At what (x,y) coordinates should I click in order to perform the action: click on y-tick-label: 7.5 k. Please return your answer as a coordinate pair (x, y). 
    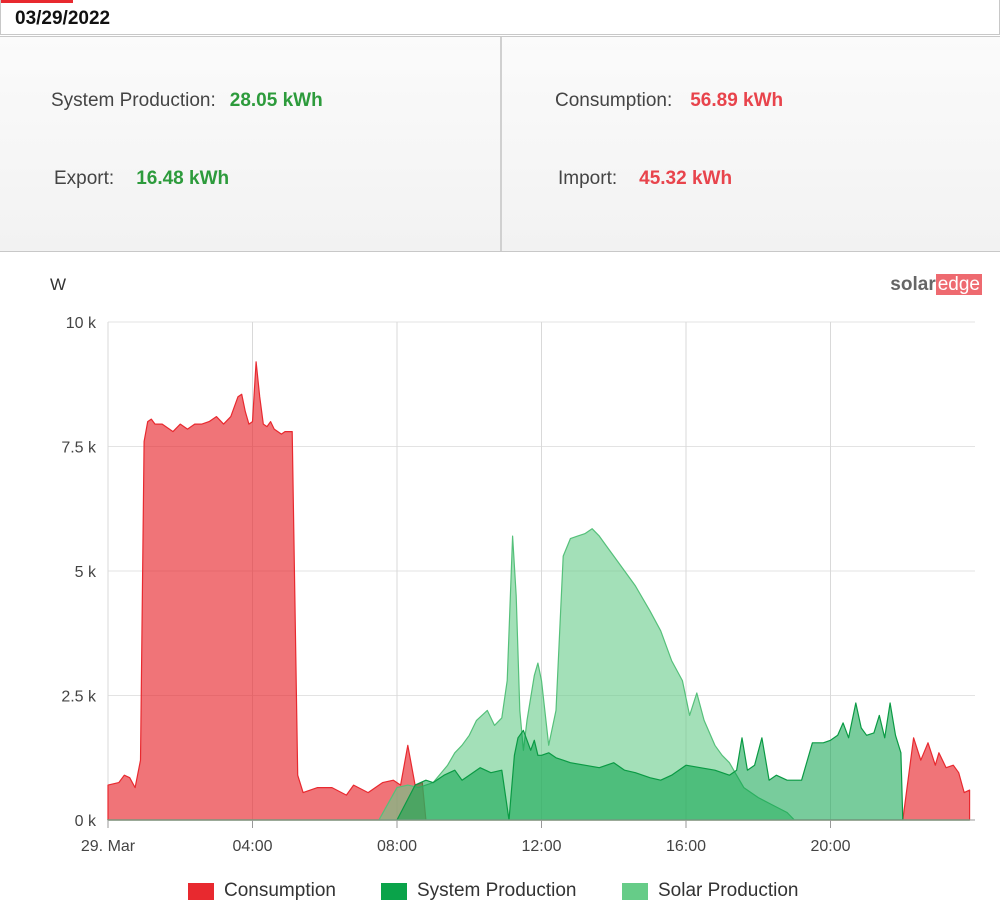
    Looking at the image, I should click on (79, 448).